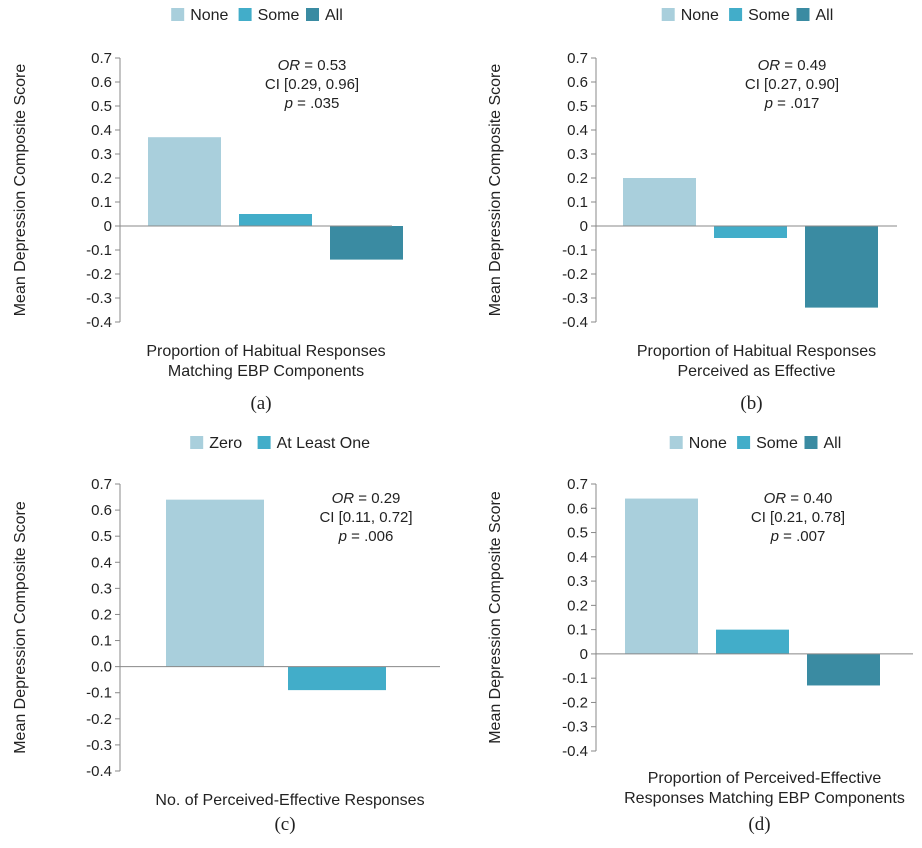 The height and width of the screenshot is (848, 922). Describe the element at coordinates (365, 517) in the screenshot. I see `stats-annotation: OR = 0.29 CI [0.11, 0.72] p = .006` at that location.